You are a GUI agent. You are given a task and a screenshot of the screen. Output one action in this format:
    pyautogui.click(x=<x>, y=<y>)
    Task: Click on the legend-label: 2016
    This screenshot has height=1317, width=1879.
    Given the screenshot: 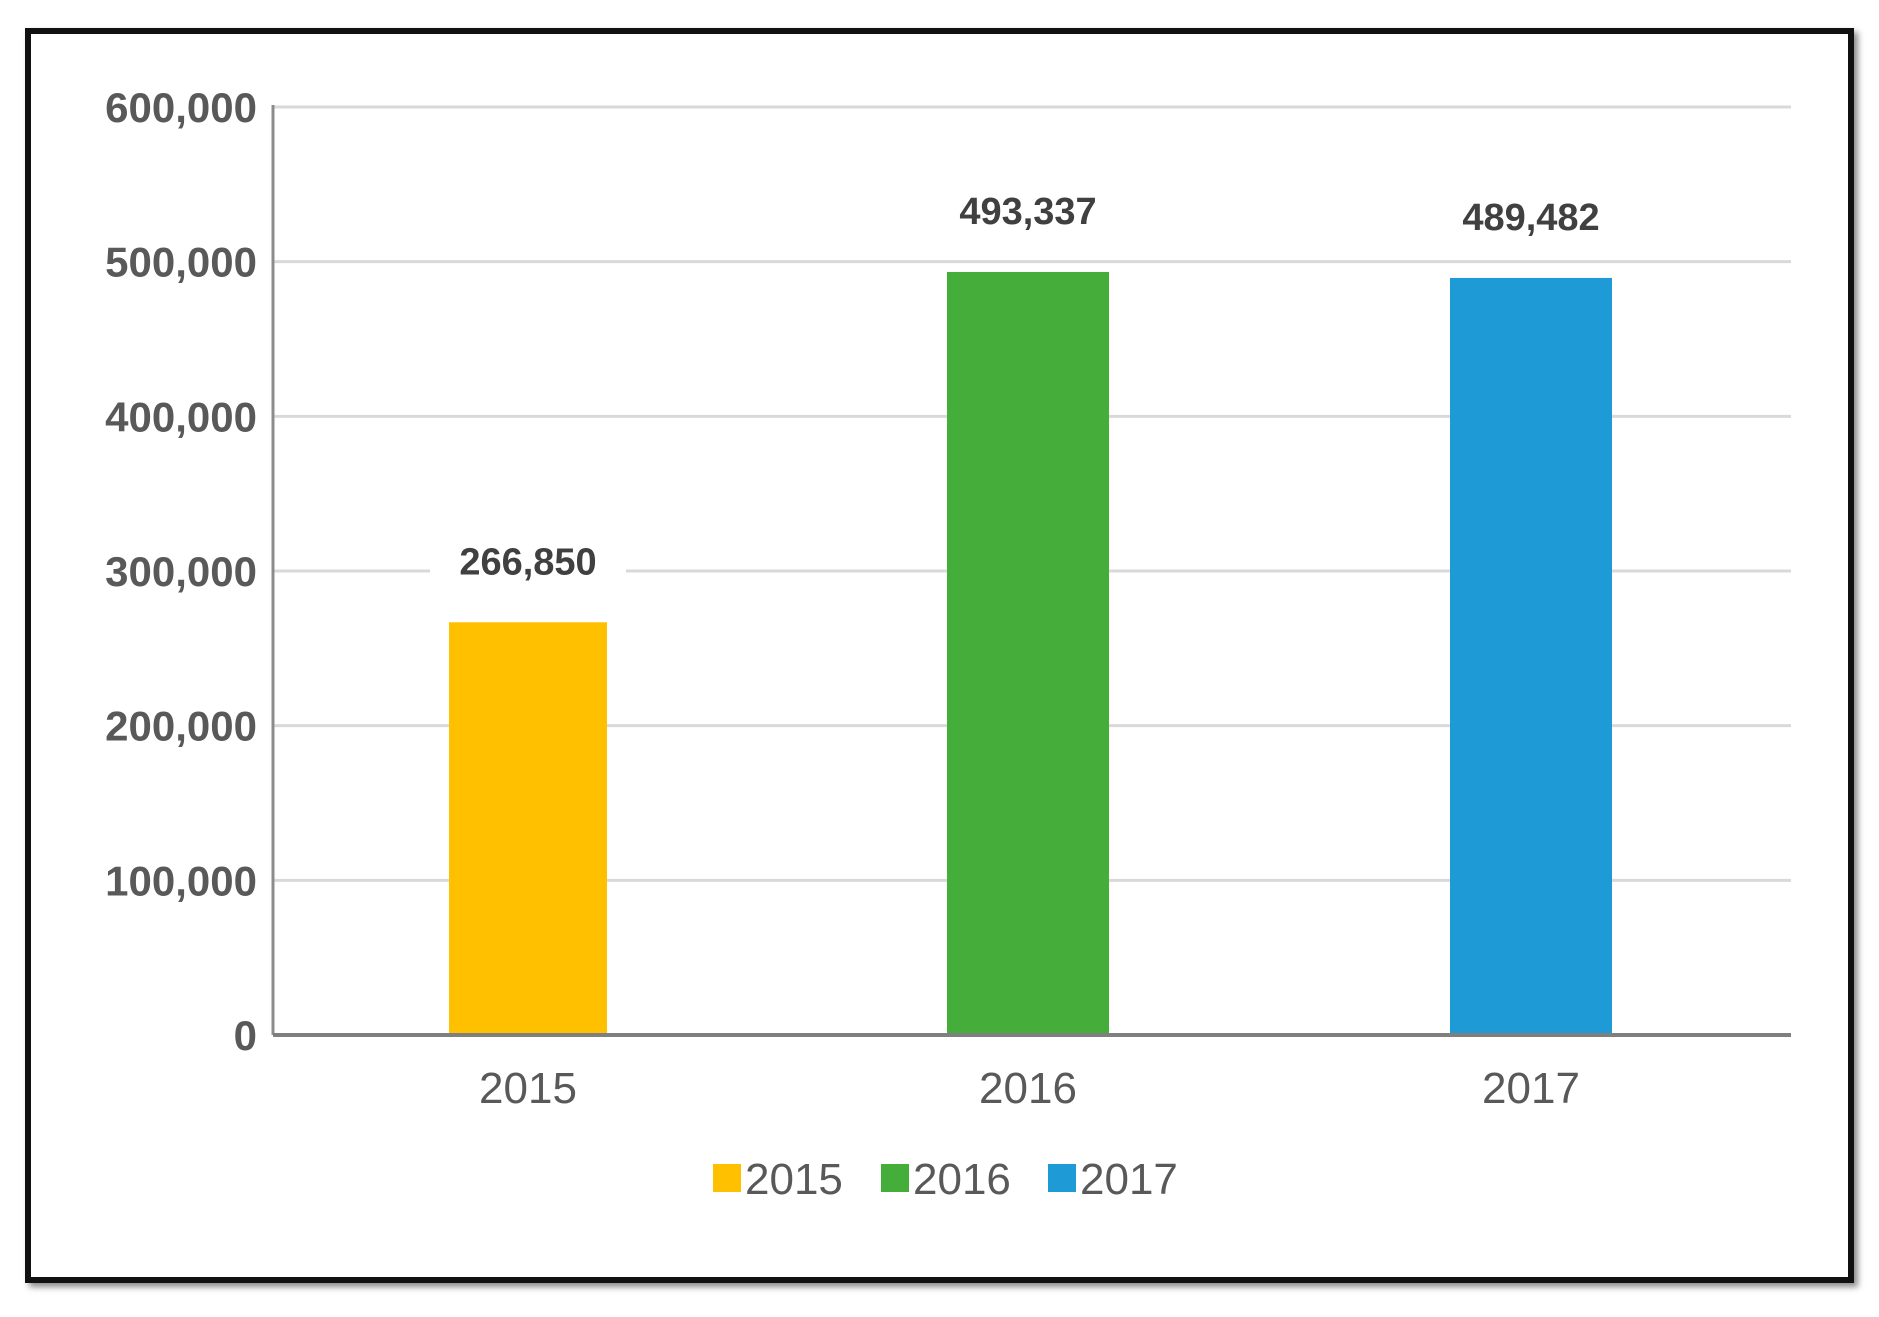 What is the action you would take?
    pyautogui.click(x=962, y=1179)
    